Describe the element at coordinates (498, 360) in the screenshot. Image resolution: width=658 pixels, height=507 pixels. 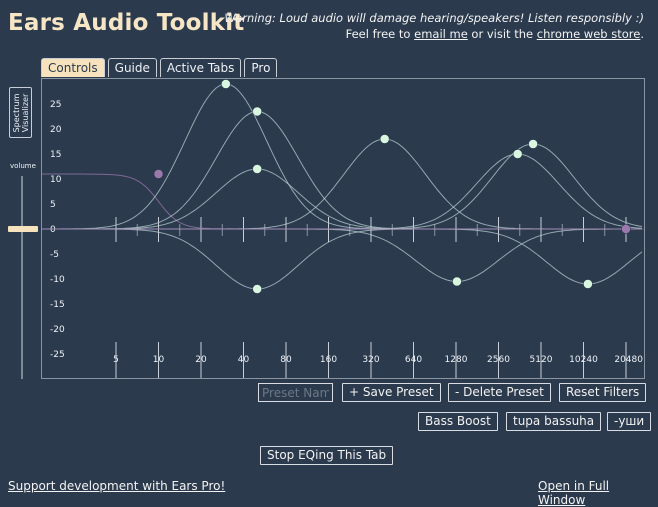
I see `x-tick-label: 2560` at that location.